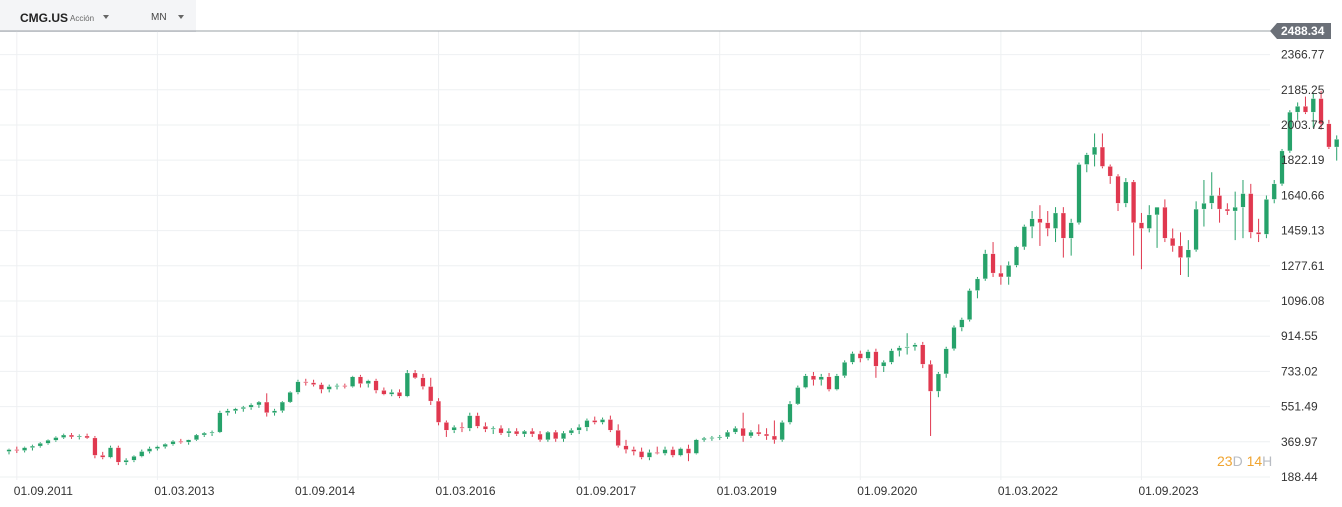  What do you see at coordinates (159, 17) in the screenshot?
I see `timeframe-selector: MN` at bounding box center [159, 17].